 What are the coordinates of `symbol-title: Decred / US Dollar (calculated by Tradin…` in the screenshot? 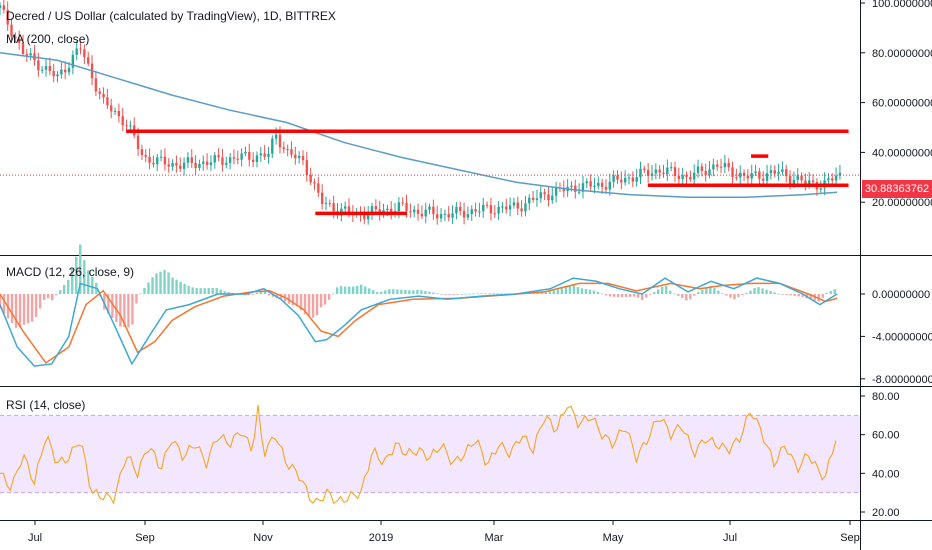 It's located at (171, 16).